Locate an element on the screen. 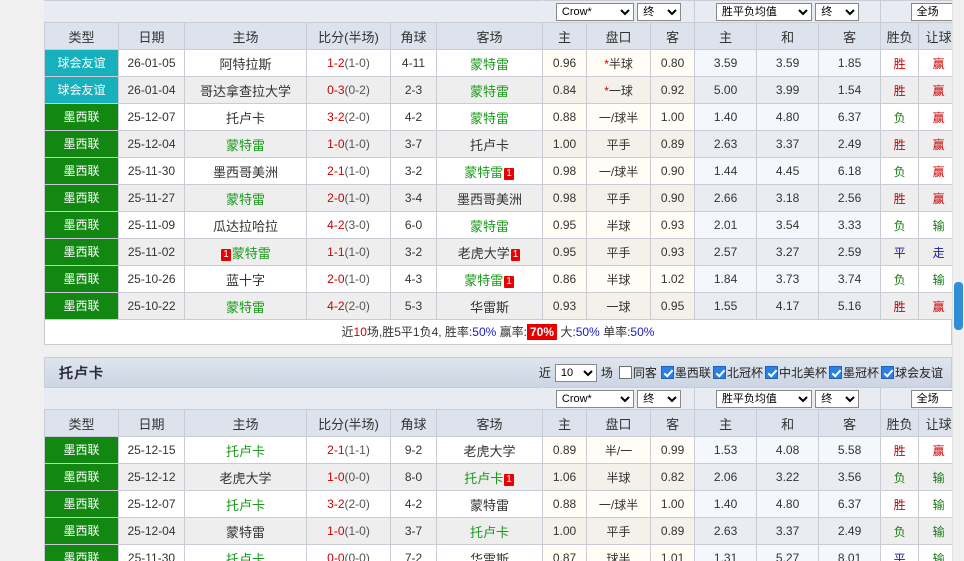 The width and height of the screenshot is (964, 561). ah-period-select-2: 终 is located at coordinates (659, 398).